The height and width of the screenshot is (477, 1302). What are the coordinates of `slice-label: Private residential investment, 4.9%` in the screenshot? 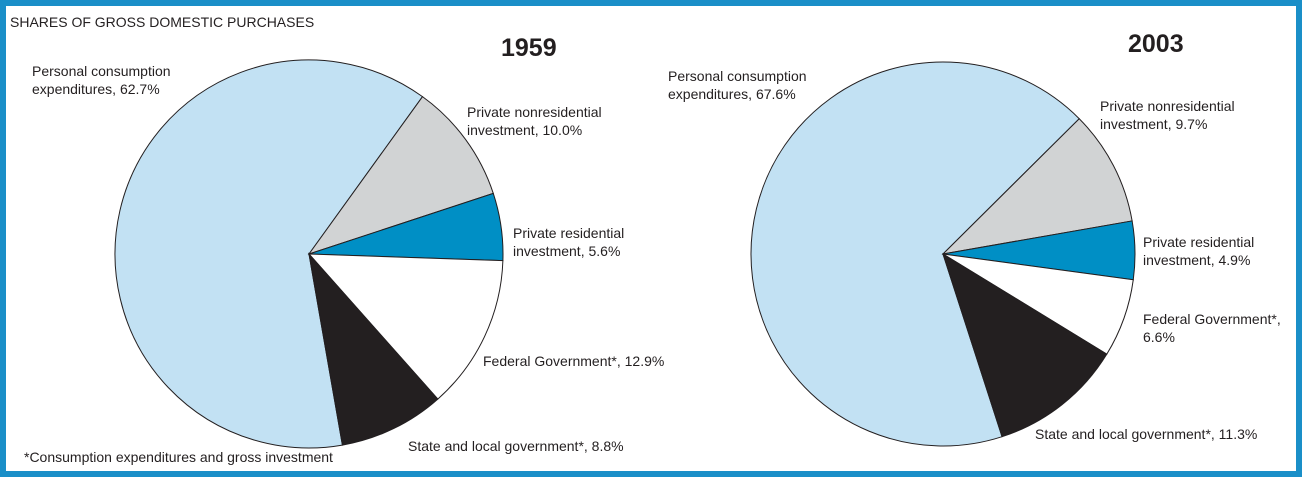 It's located at (1199, 251).